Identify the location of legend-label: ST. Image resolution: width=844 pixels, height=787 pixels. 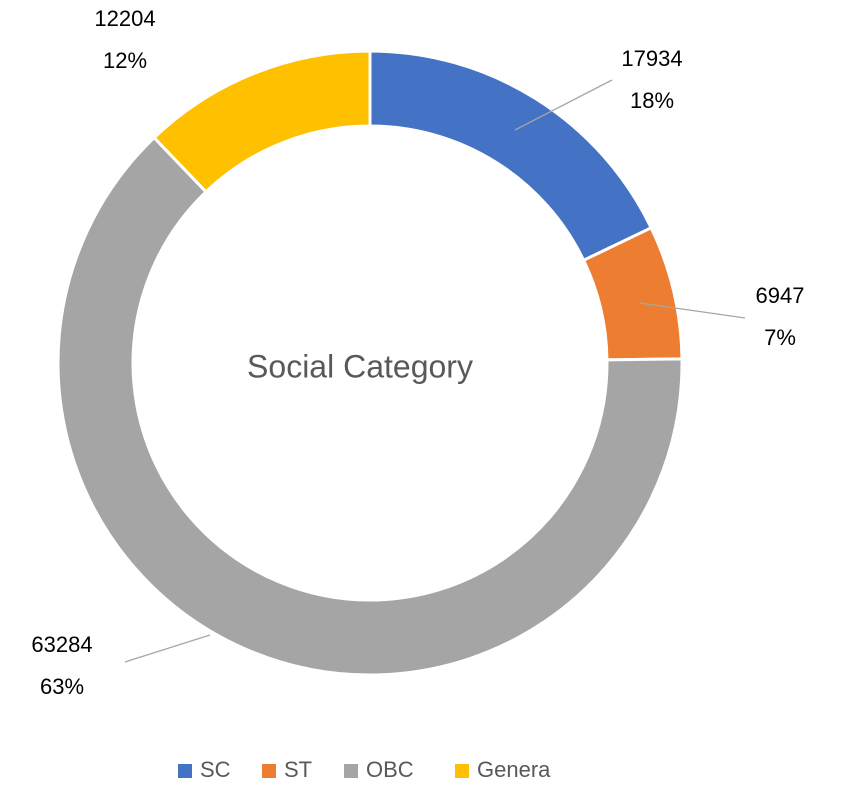
(298, 769).